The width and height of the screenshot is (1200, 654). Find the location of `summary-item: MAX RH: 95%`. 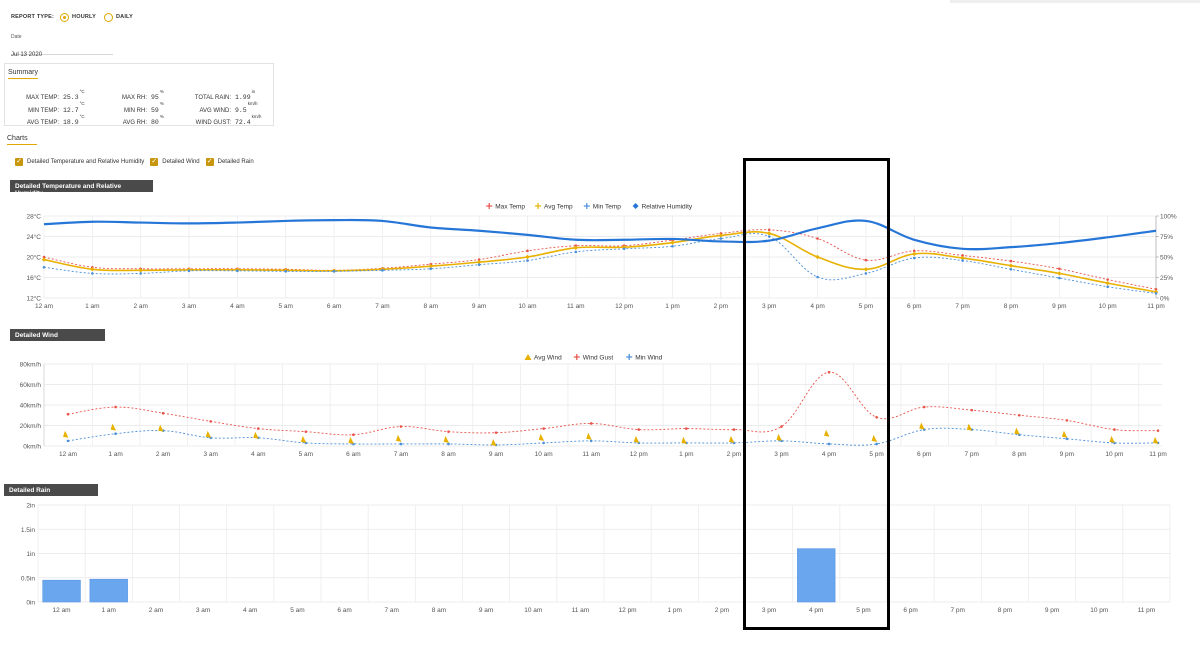

summary-item: MAX RH: 95% is located at coordinates (128, 95).